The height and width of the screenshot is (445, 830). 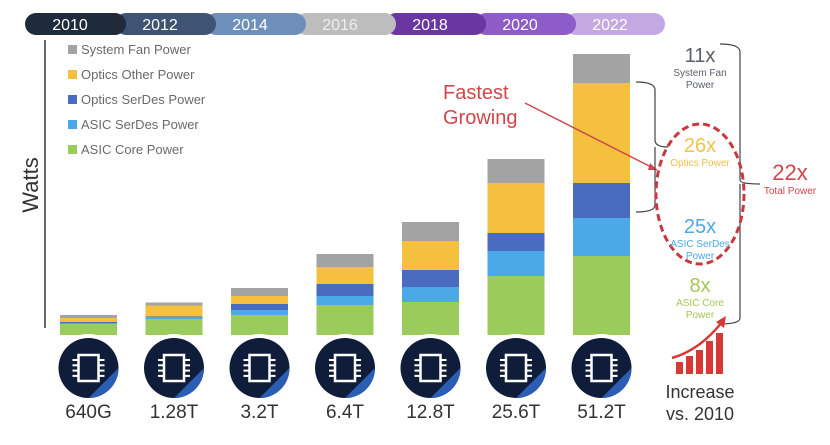 I want to click on timeline-label: 2020, so click(x=520, y=25).